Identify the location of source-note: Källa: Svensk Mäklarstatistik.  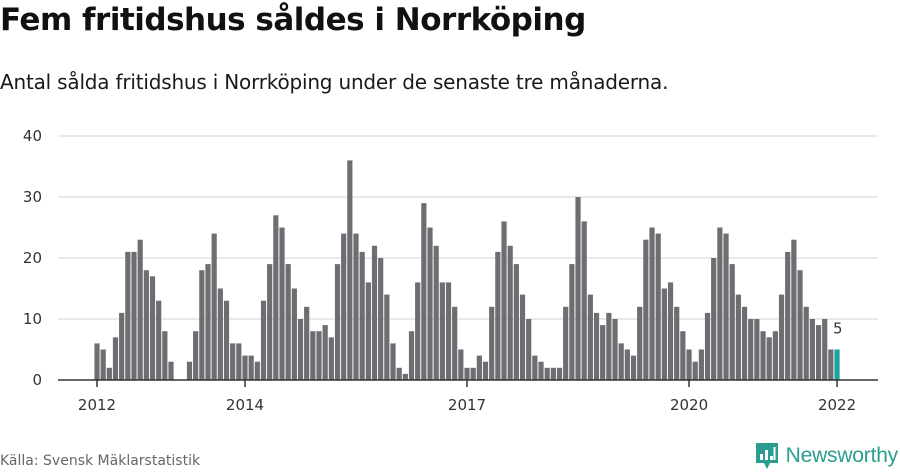
(100, 461).